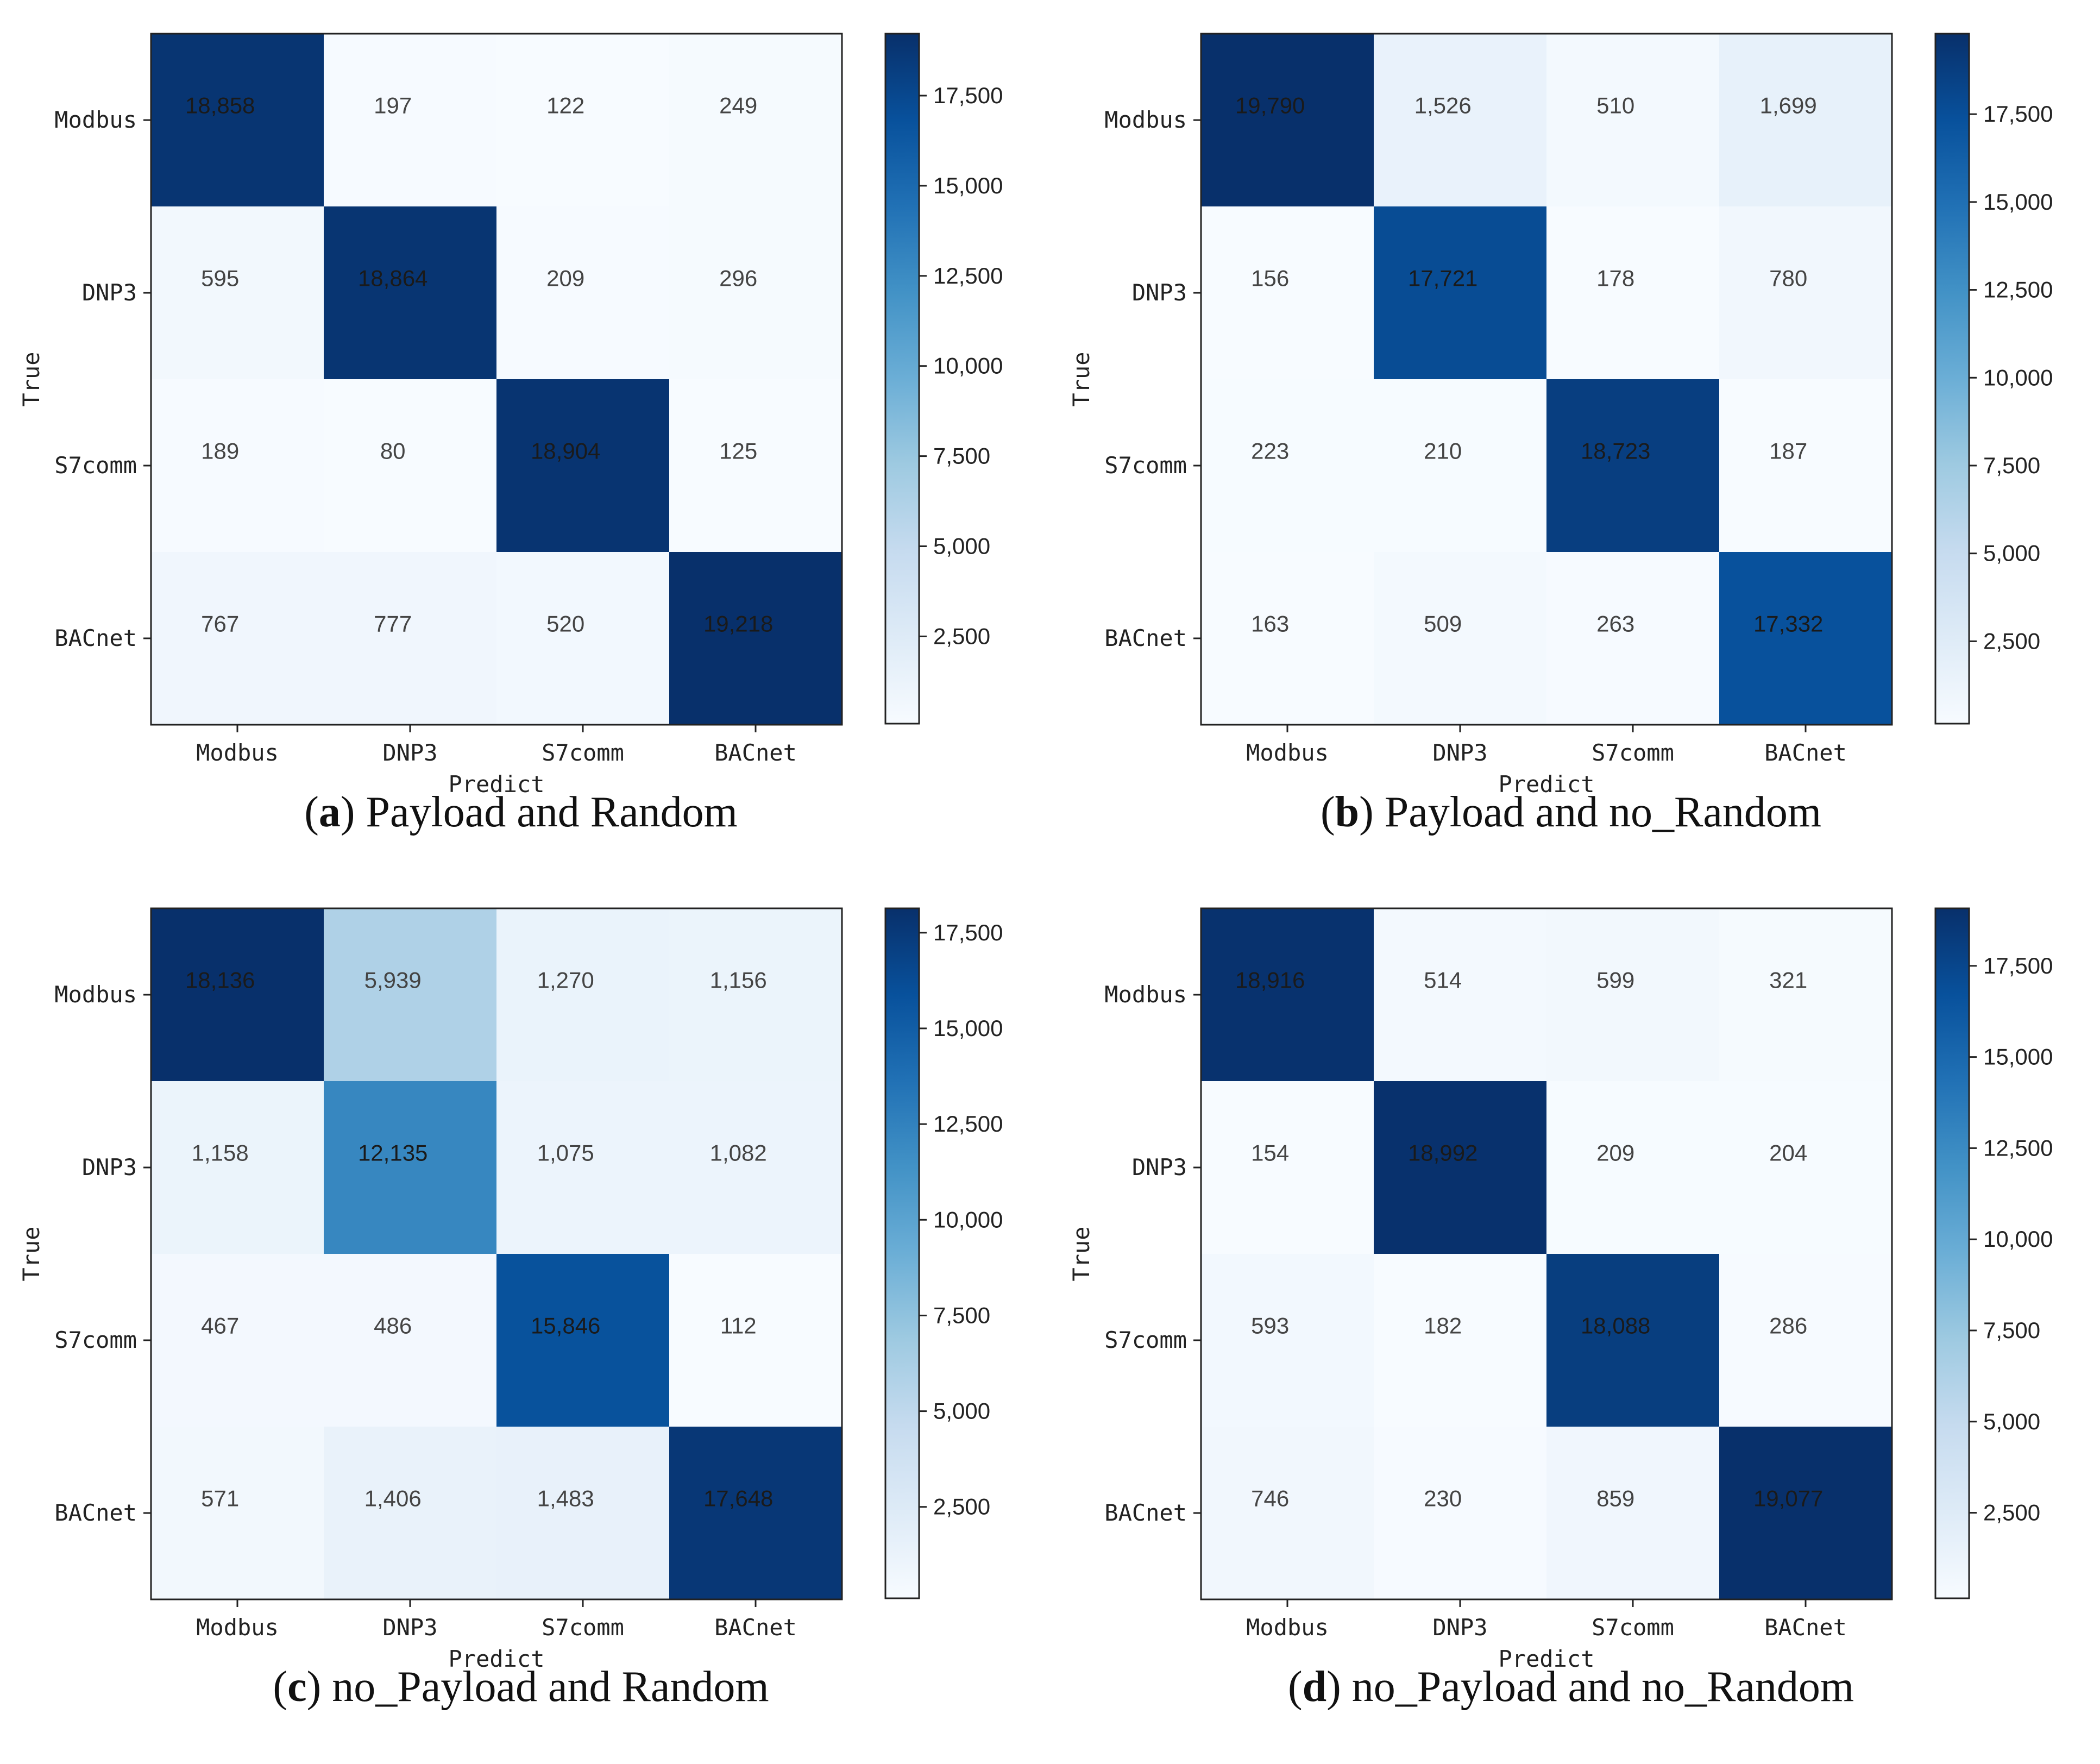 The image size is (2100, 1764). What do you see at coordinates (220, 278) in the screenshot?
I see `cell-value-a-dnp3-modbus: 595` at bounding box center [220, 278].